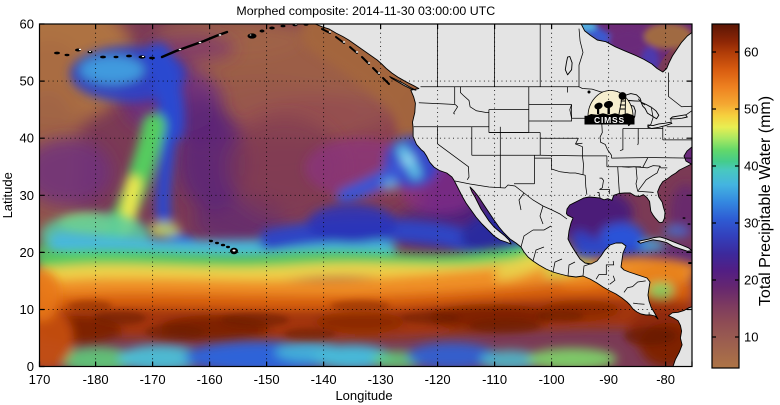 This screenshot has width=780, height=405. What do you see at coordinates (96, 379) in the screenshot?
I see `svg-text: -180` at bounding box center [96, 379].